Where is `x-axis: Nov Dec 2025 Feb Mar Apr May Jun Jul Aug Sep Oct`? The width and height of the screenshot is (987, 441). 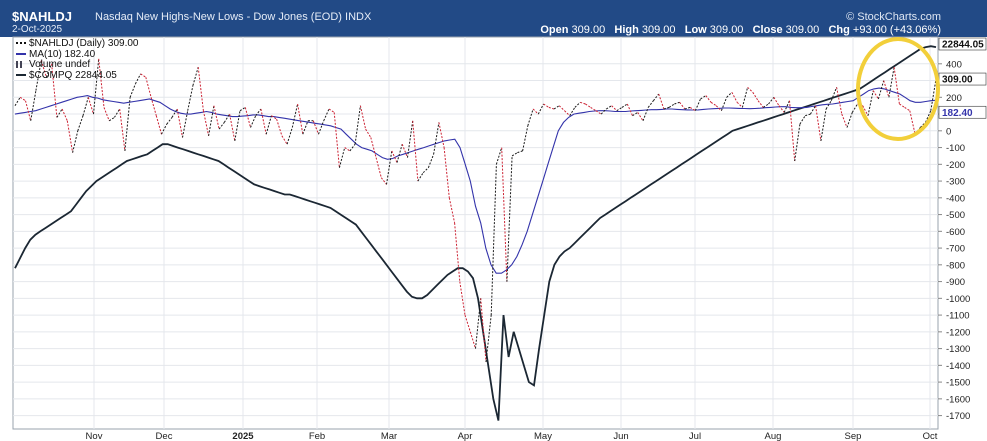
x-axis: Nov Dec 2025 Feb Mar Apr May Jun Jul Aug Sep Oct is located at coordinates (512, 436).